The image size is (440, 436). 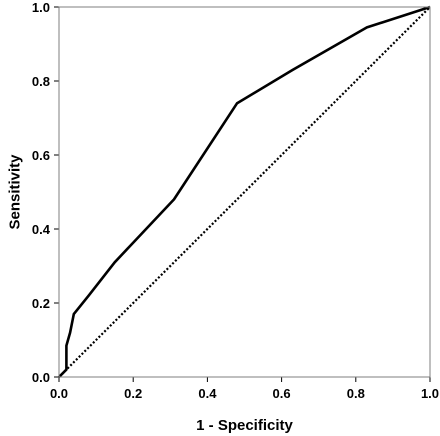 What do you see at coordinates (207, 393) in the screenshot?
I see `x-tick-label: 0.4` at bounding box center [207, 393].